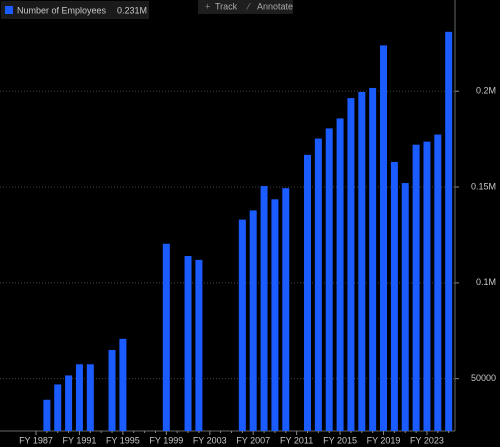  I want to click on annotate-icon: ⁄, so click(248, 6).